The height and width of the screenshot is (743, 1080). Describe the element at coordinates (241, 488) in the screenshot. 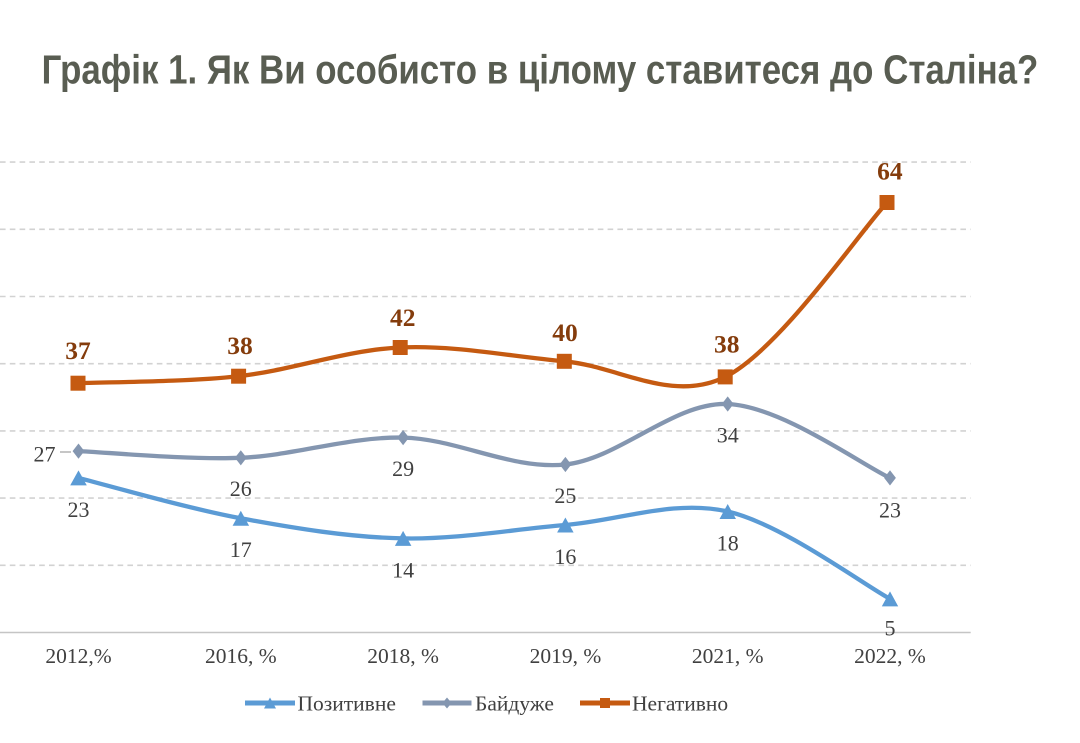

I see `svg-text: 26` at that location.